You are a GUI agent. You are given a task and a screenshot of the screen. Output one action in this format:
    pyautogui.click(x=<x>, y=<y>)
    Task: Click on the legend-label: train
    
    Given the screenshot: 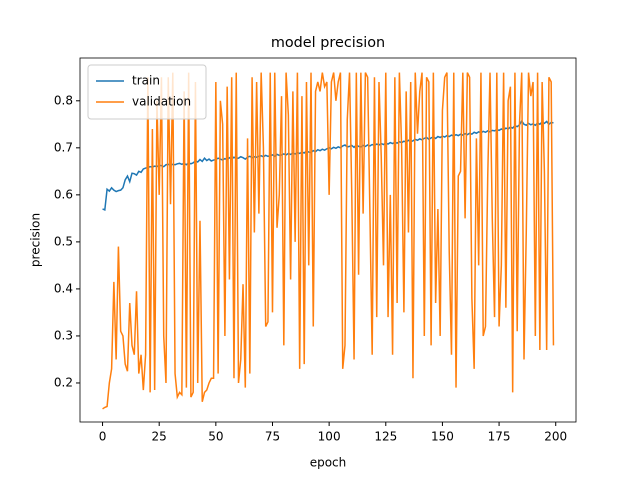 What is the action you would take?
    pyautogui.click(x=146, y=81)
    